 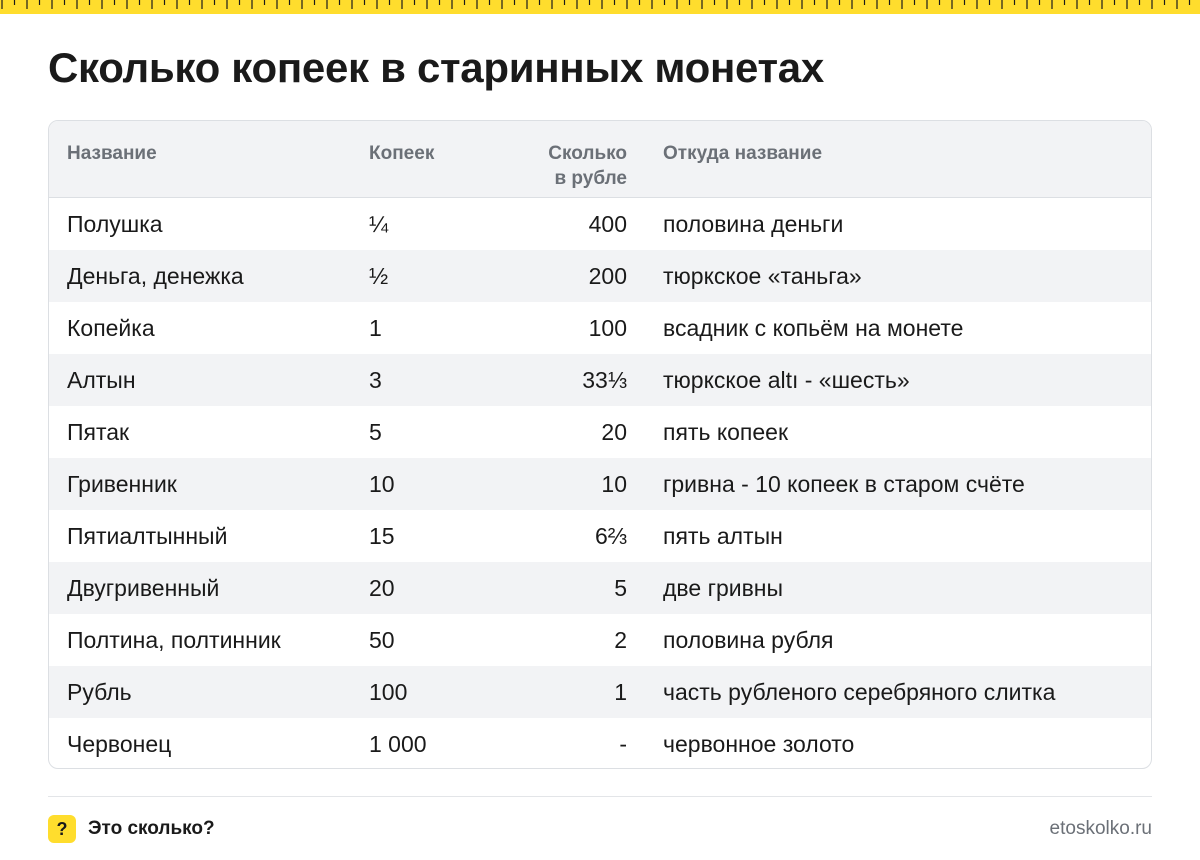 What do you see at coordinates (174, 640) in the screenshot?
I see `cell-name: Полтина, полтинник` at bounding box center [174, 640].